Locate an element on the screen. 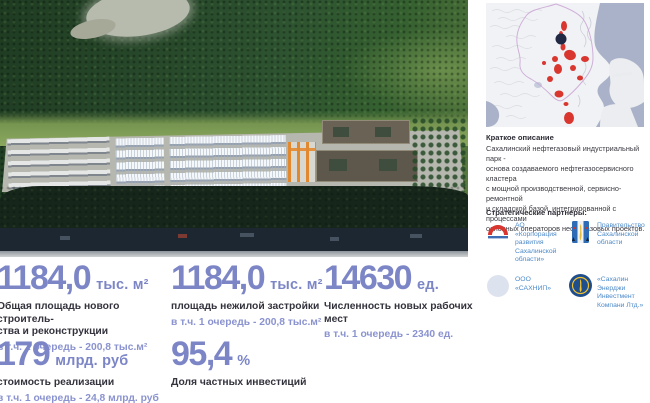 Image resolution: width=650 pixels, height=403 pixels. stat-private-investment-share: 95,4 % Доля частных инвестиций is located at coordinates (253, 363).